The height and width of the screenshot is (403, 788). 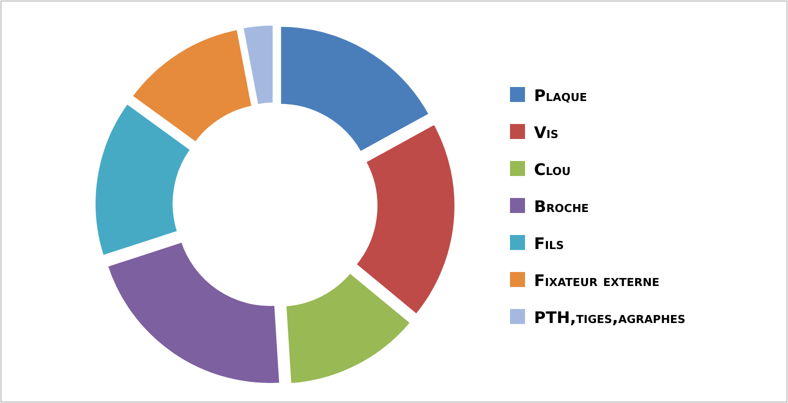 I want to click on legend-label: Fils, so click(x=549, y=243).